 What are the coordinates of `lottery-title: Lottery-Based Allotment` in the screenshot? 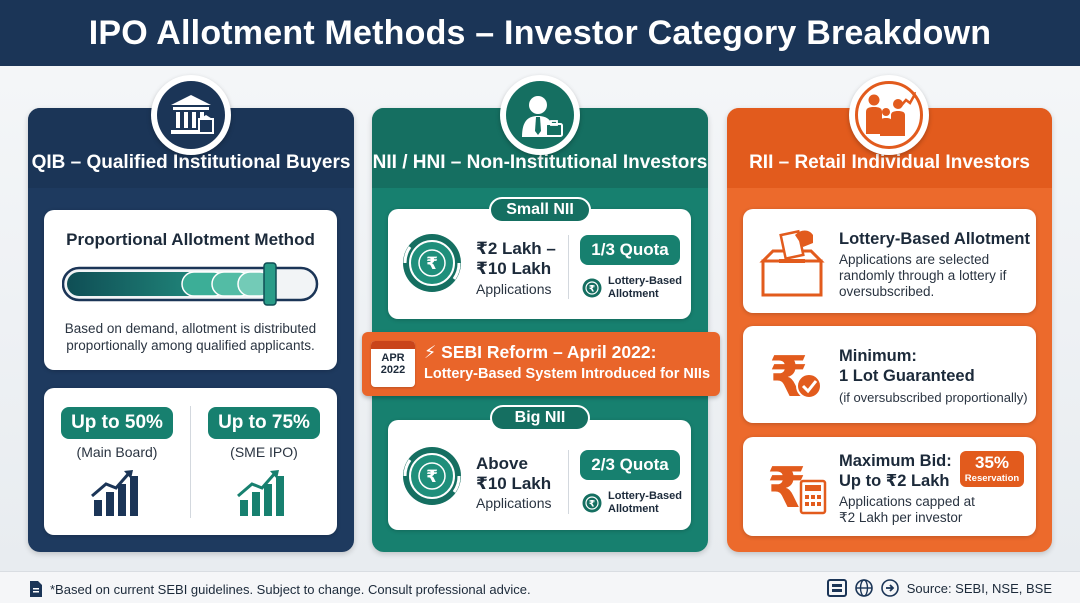 It's located at (934, 239).